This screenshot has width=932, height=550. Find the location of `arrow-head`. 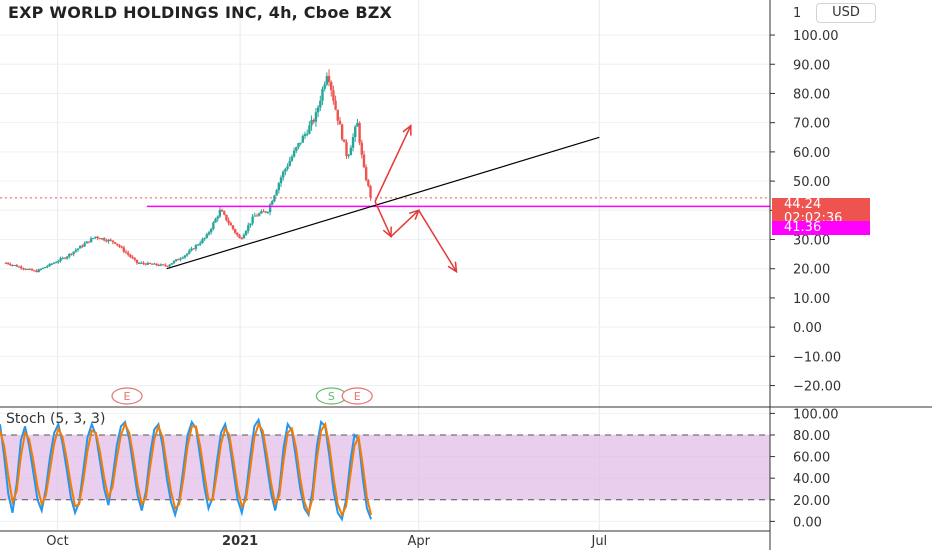

arrow-head is located at coordinates (407, 130).